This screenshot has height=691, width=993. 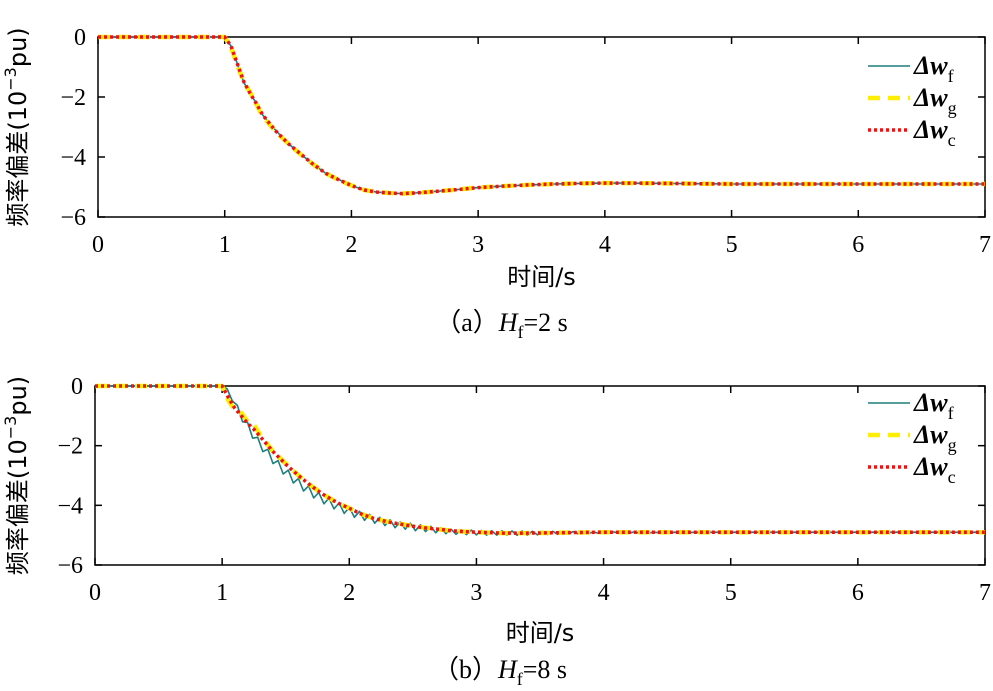 What do you see at coordinates (500, 672) in the screenshot?
I see `panel-caption: （b）Hf=8 s` at bounding box center [500, 672].